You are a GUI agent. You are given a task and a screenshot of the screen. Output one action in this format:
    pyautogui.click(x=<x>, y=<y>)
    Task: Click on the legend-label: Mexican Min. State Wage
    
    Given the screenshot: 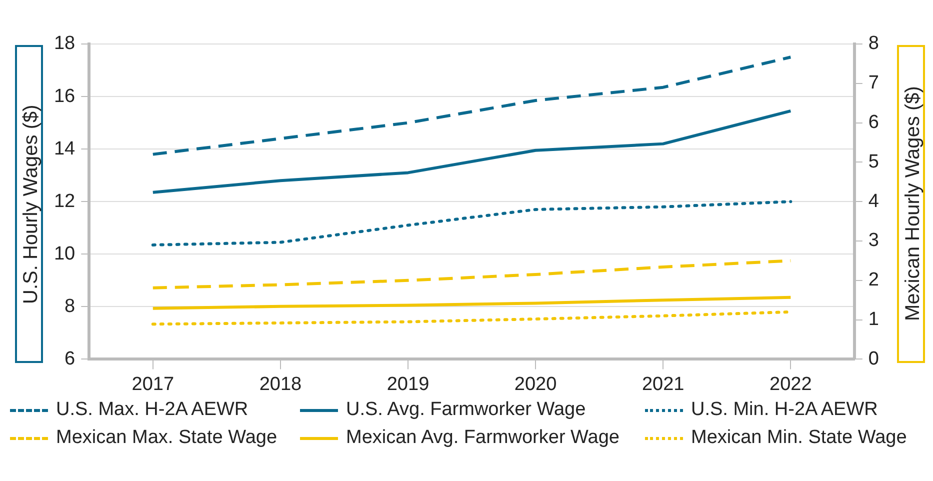 What is the action you would take?
    pyautogui.click(x=799, y=438)
    